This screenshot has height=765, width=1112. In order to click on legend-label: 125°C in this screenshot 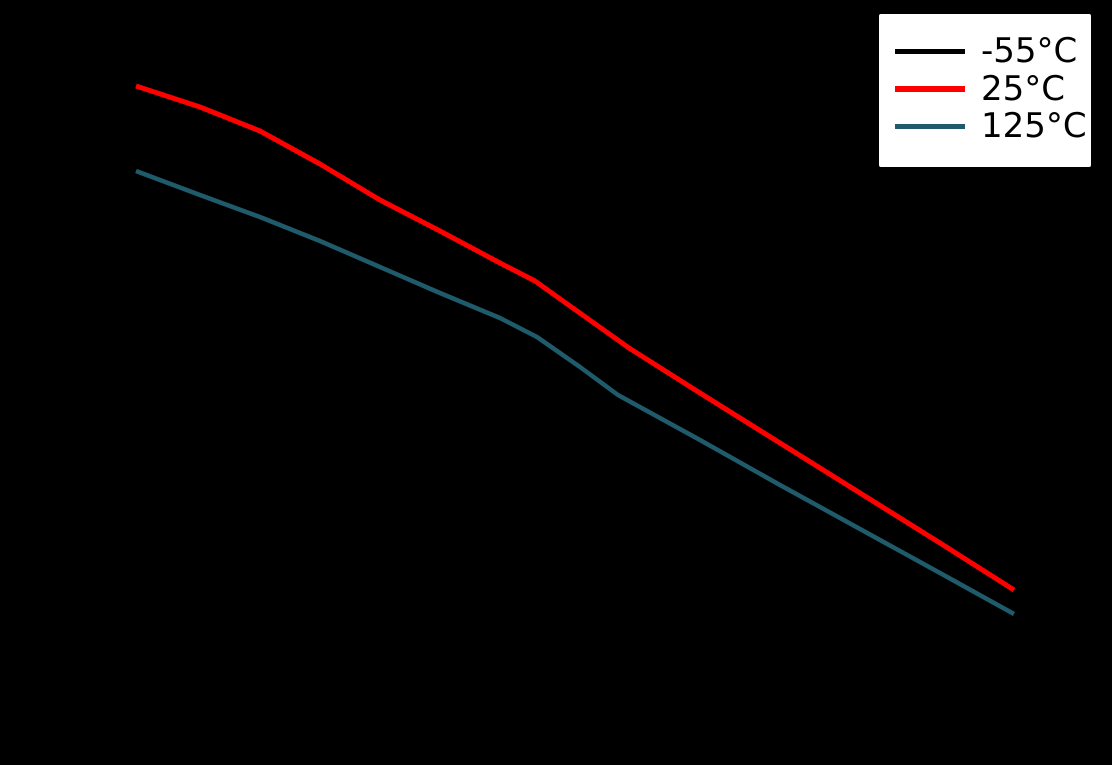, I will do `click(1034, 126)`.